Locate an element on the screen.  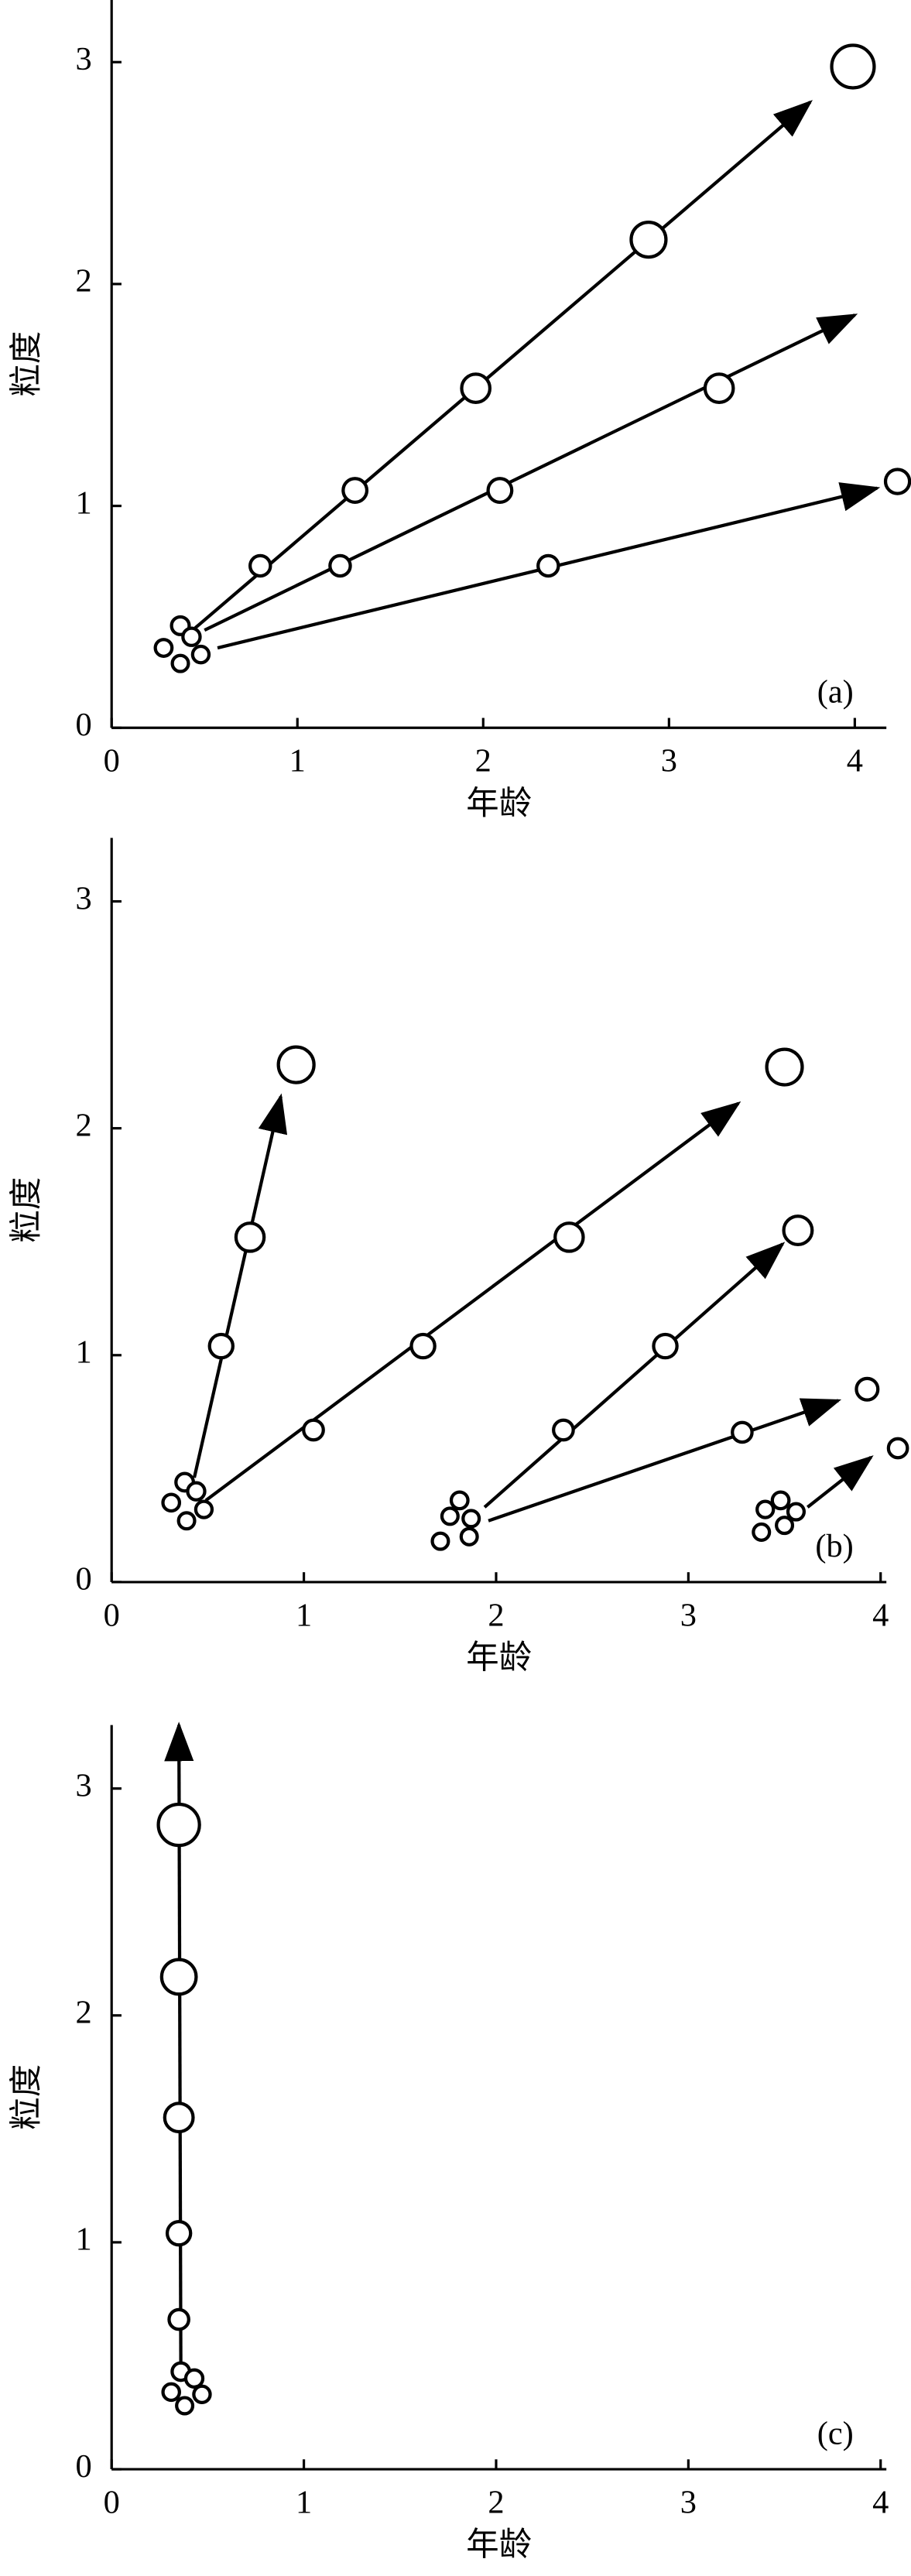
panel-label: (a) is located at coordinates (835, 692).